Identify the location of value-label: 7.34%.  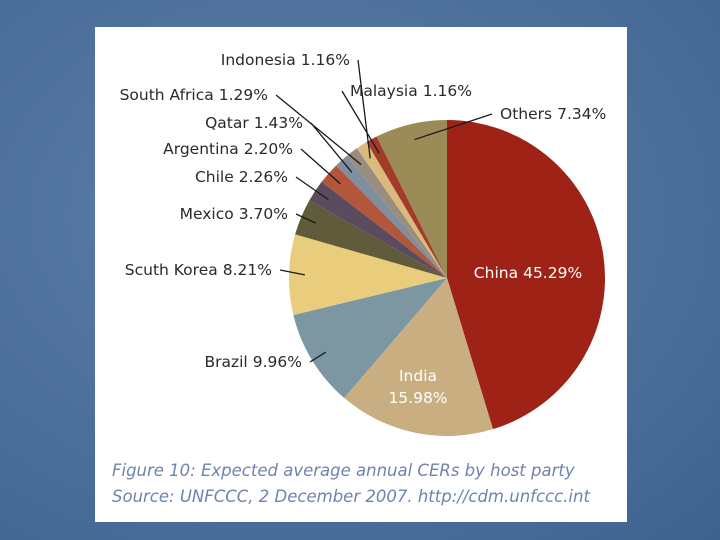
(581, 114).